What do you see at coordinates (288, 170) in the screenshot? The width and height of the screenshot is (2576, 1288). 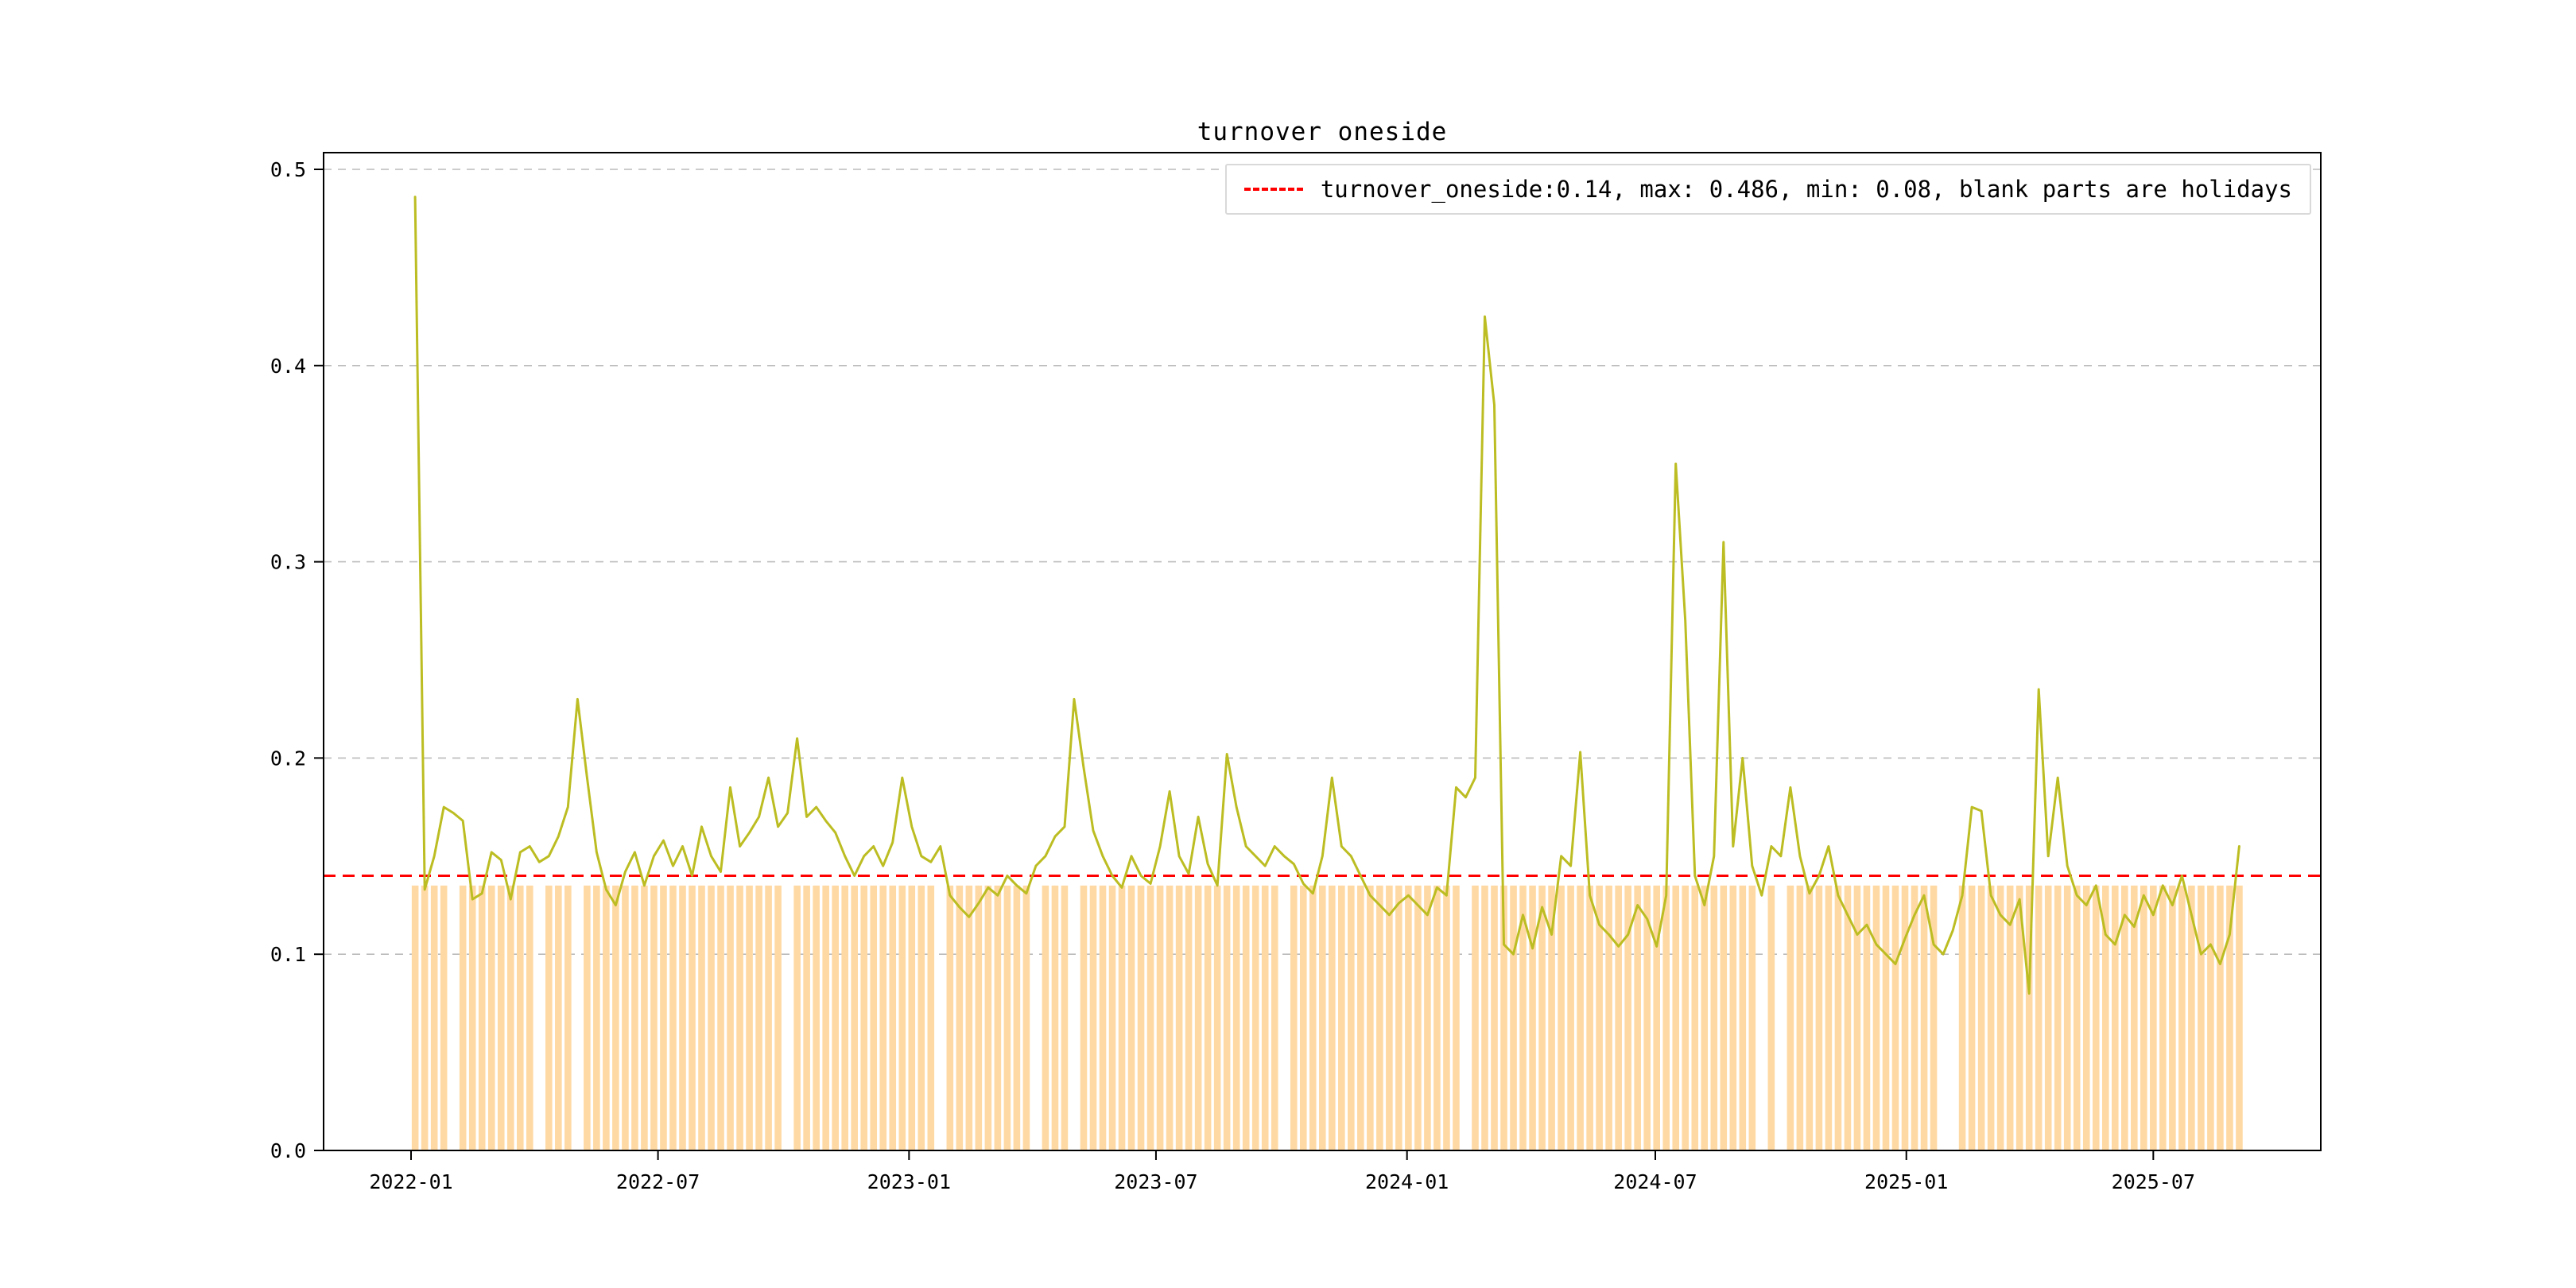 I see `y-tick-label: 0.5` at bounding box center [288, 170].